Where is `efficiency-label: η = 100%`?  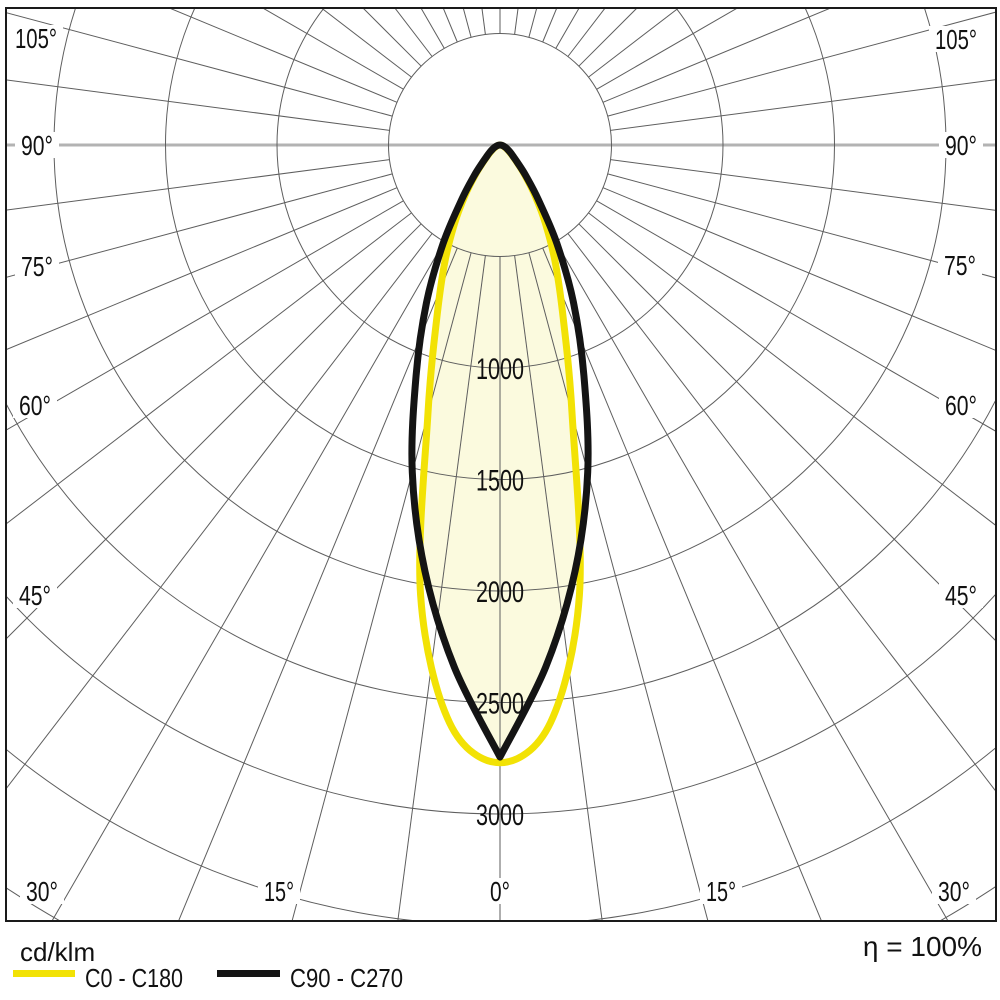
efficiency-label: η = 100% is located at coordinates (922, 946).